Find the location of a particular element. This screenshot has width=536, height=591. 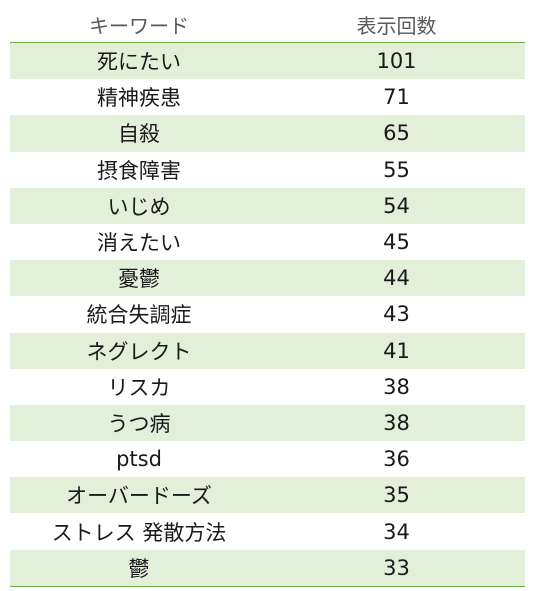

count-cell: 35 is located at coordinates (396, 495).